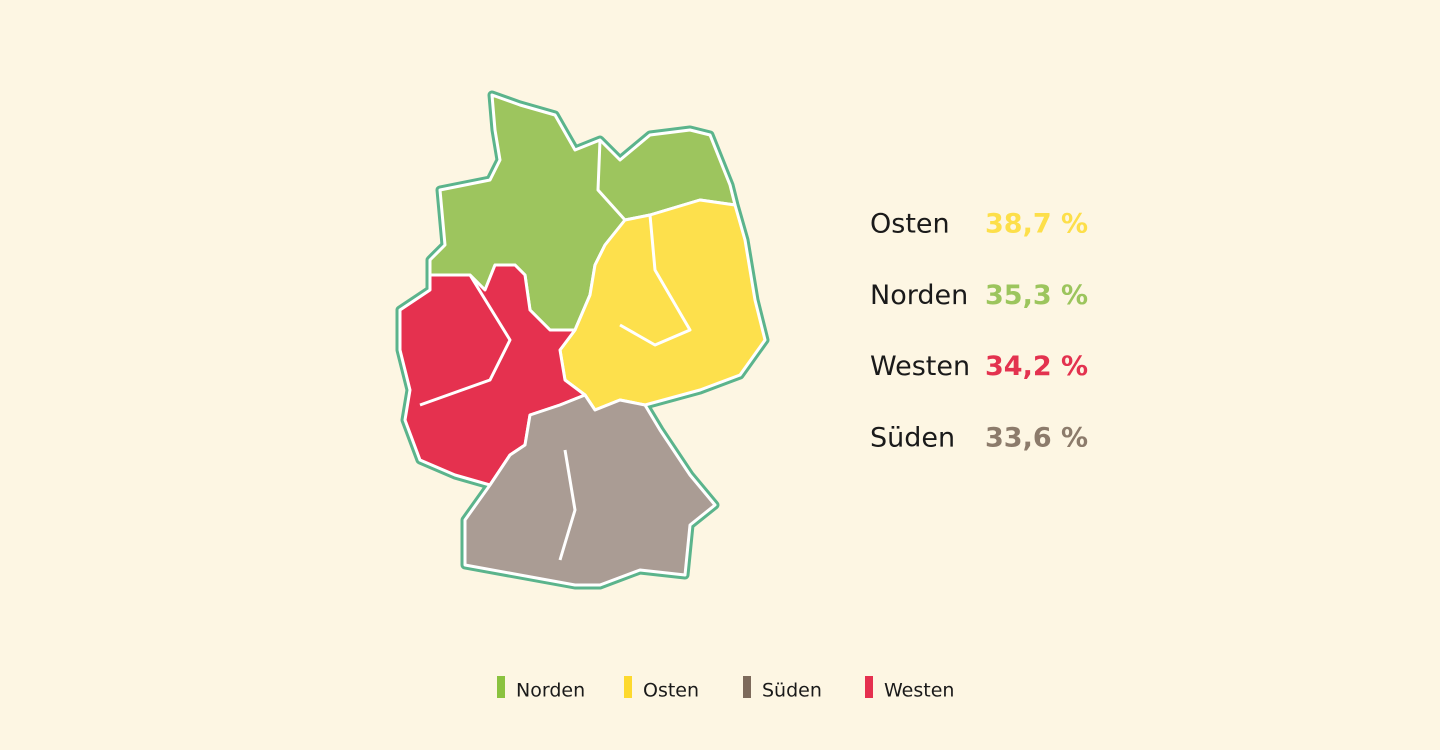  What do you see at coordinates (725, 689) in the screenshot?
I see `legend: Norden Osten Süden Westen` at bounding box center [725, 689].